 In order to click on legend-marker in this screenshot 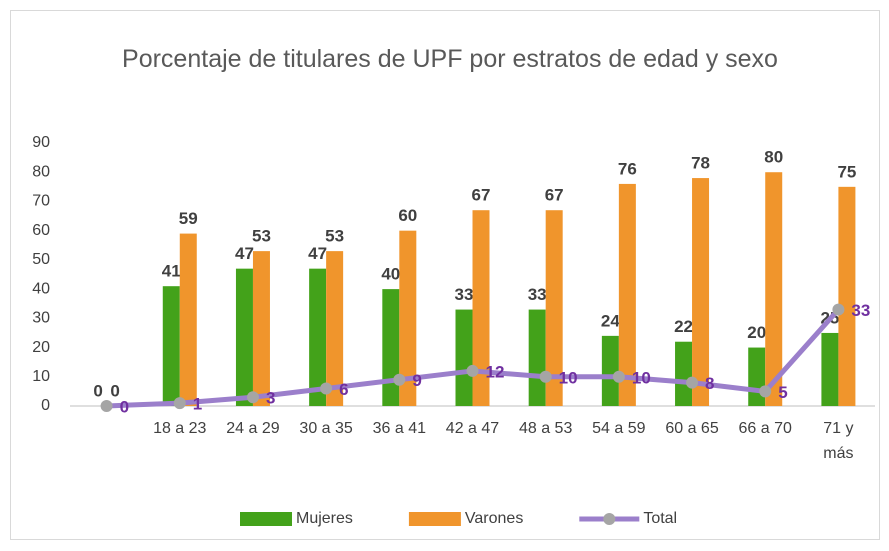, I will do `click(609, 519)`.